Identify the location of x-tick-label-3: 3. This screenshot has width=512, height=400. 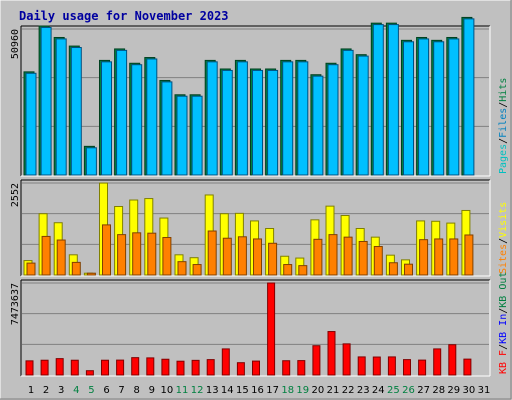
(61, 390).